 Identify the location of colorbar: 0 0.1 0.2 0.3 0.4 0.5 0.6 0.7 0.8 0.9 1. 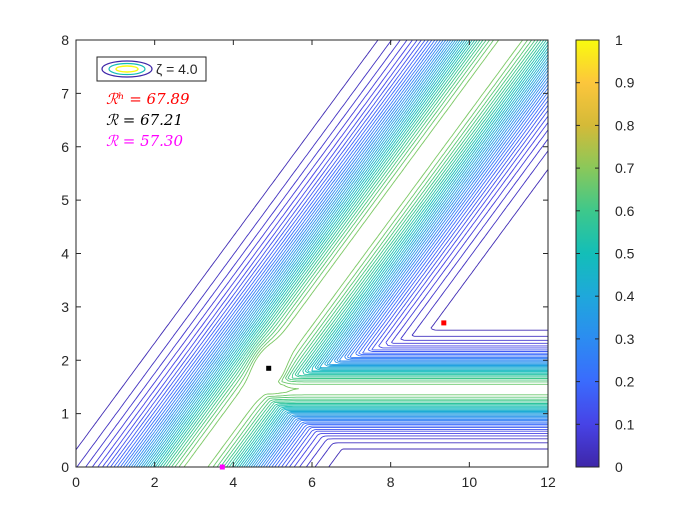
(605, 253).